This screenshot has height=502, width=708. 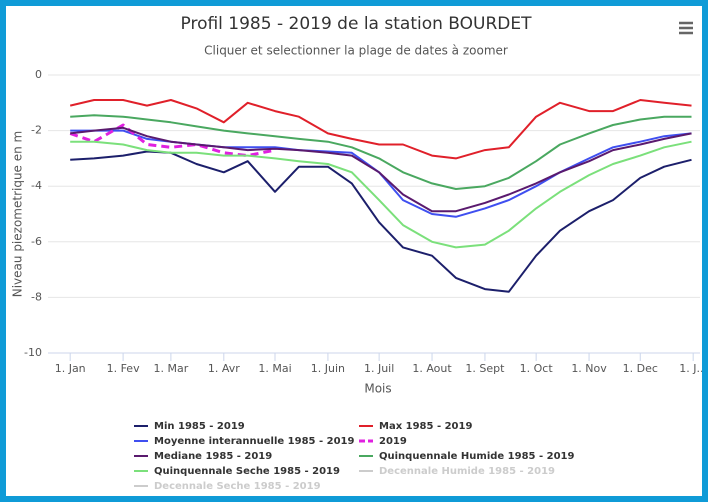 What do you see at coordinates (485, 368) in the screenshot?
I see `x-tick-label: 1. Sept` at bounding box center [485, 368].